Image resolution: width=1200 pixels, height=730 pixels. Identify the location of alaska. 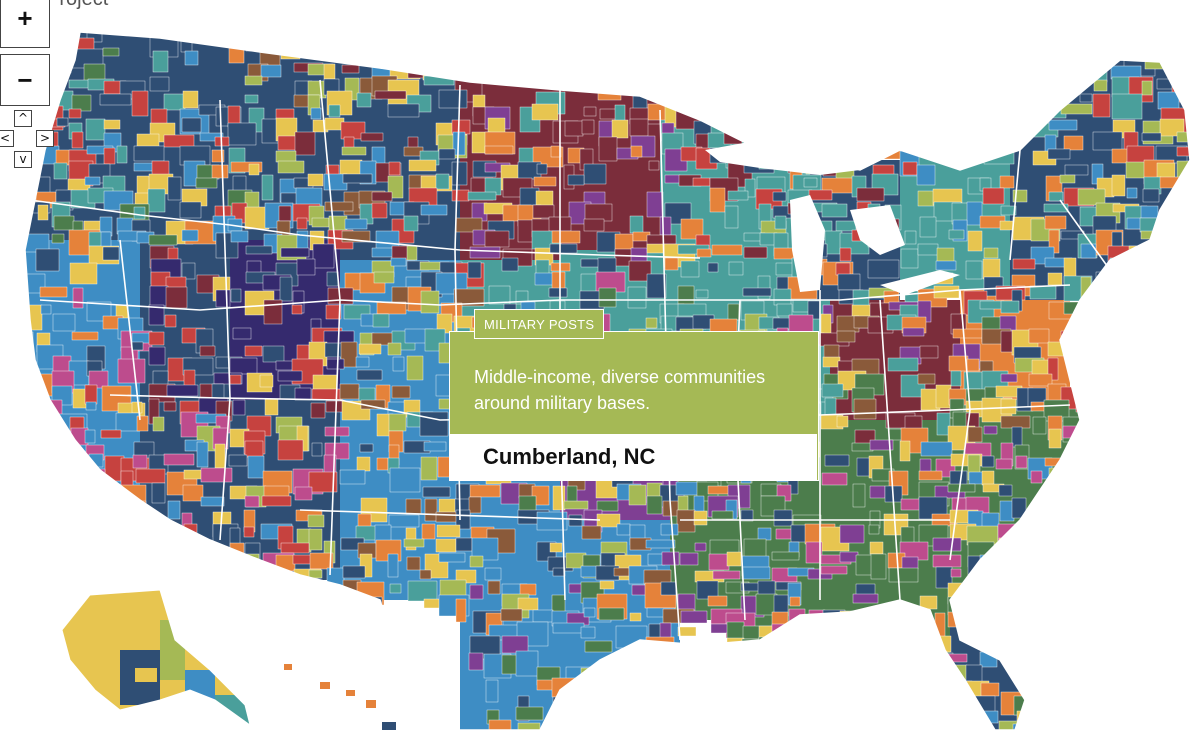
(155, 657).